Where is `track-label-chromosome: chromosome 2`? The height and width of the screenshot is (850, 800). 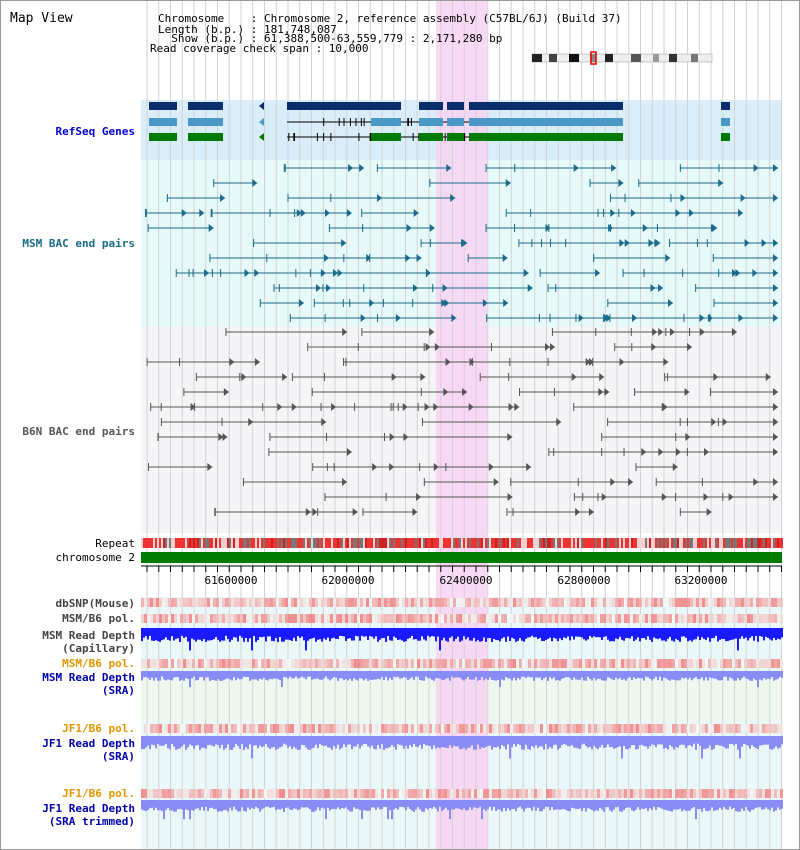 track-label-chromosome: chromosome 2 is located at coordinates (95, 557).